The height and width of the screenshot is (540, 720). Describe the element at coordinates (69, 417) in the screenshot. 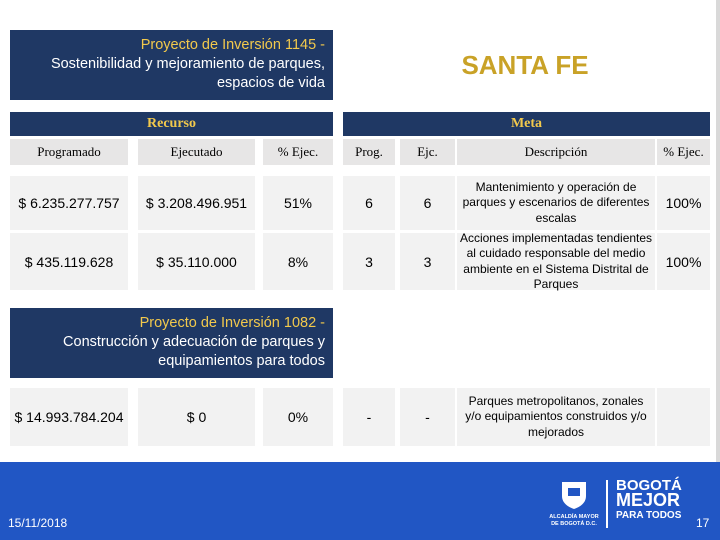

I see `cell: $ 14.993.784.204` at that location.